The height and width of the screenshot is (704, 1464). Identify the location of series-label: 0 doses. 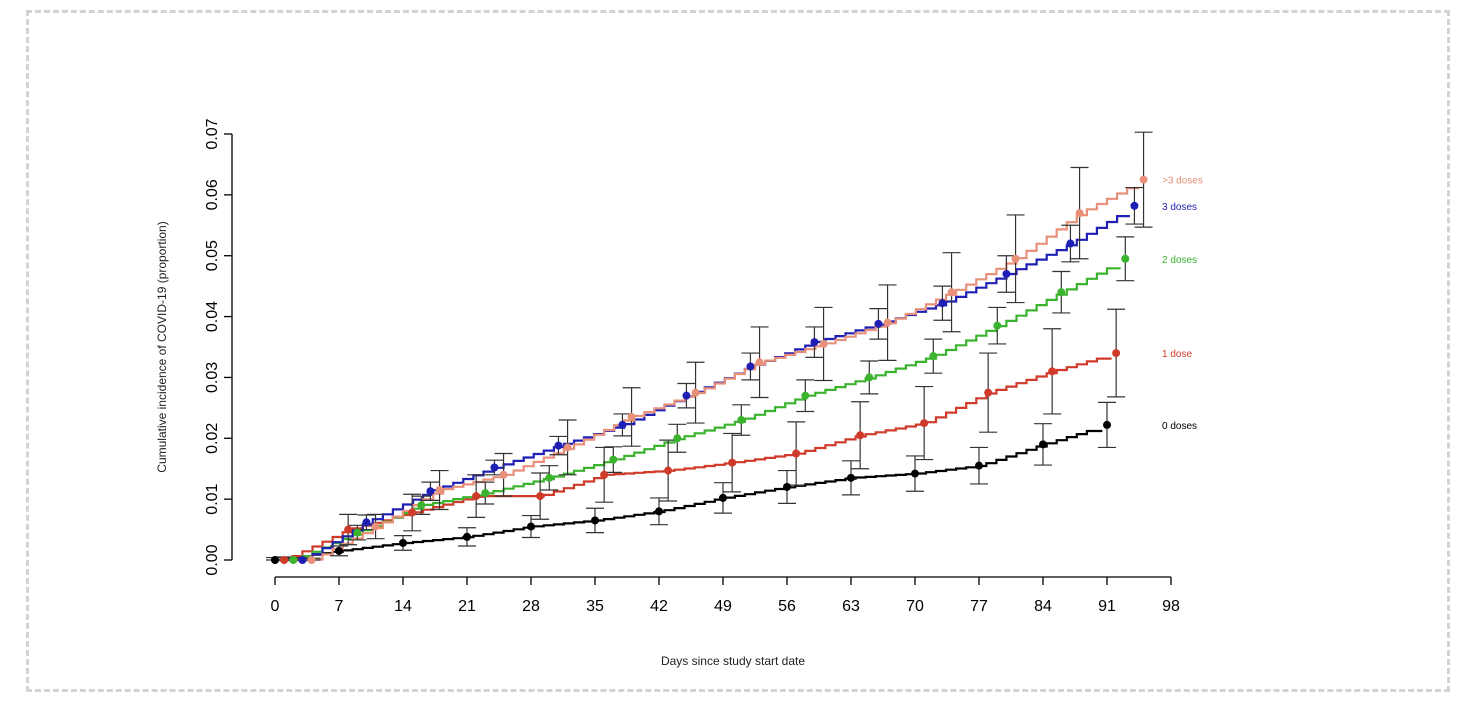
(1179, 426).